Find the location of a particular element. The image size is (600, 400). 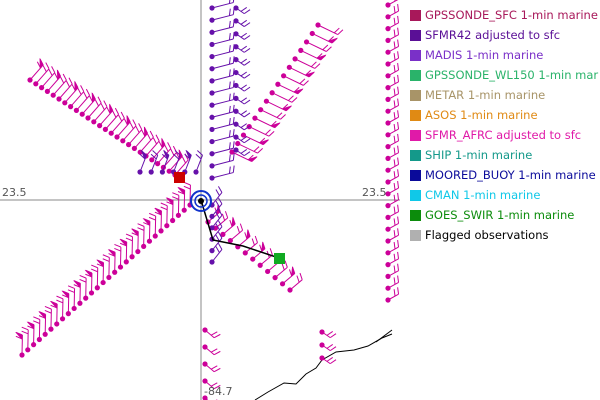

legend-item: CMAN 1-min marine is located at coordinates (504, 196).